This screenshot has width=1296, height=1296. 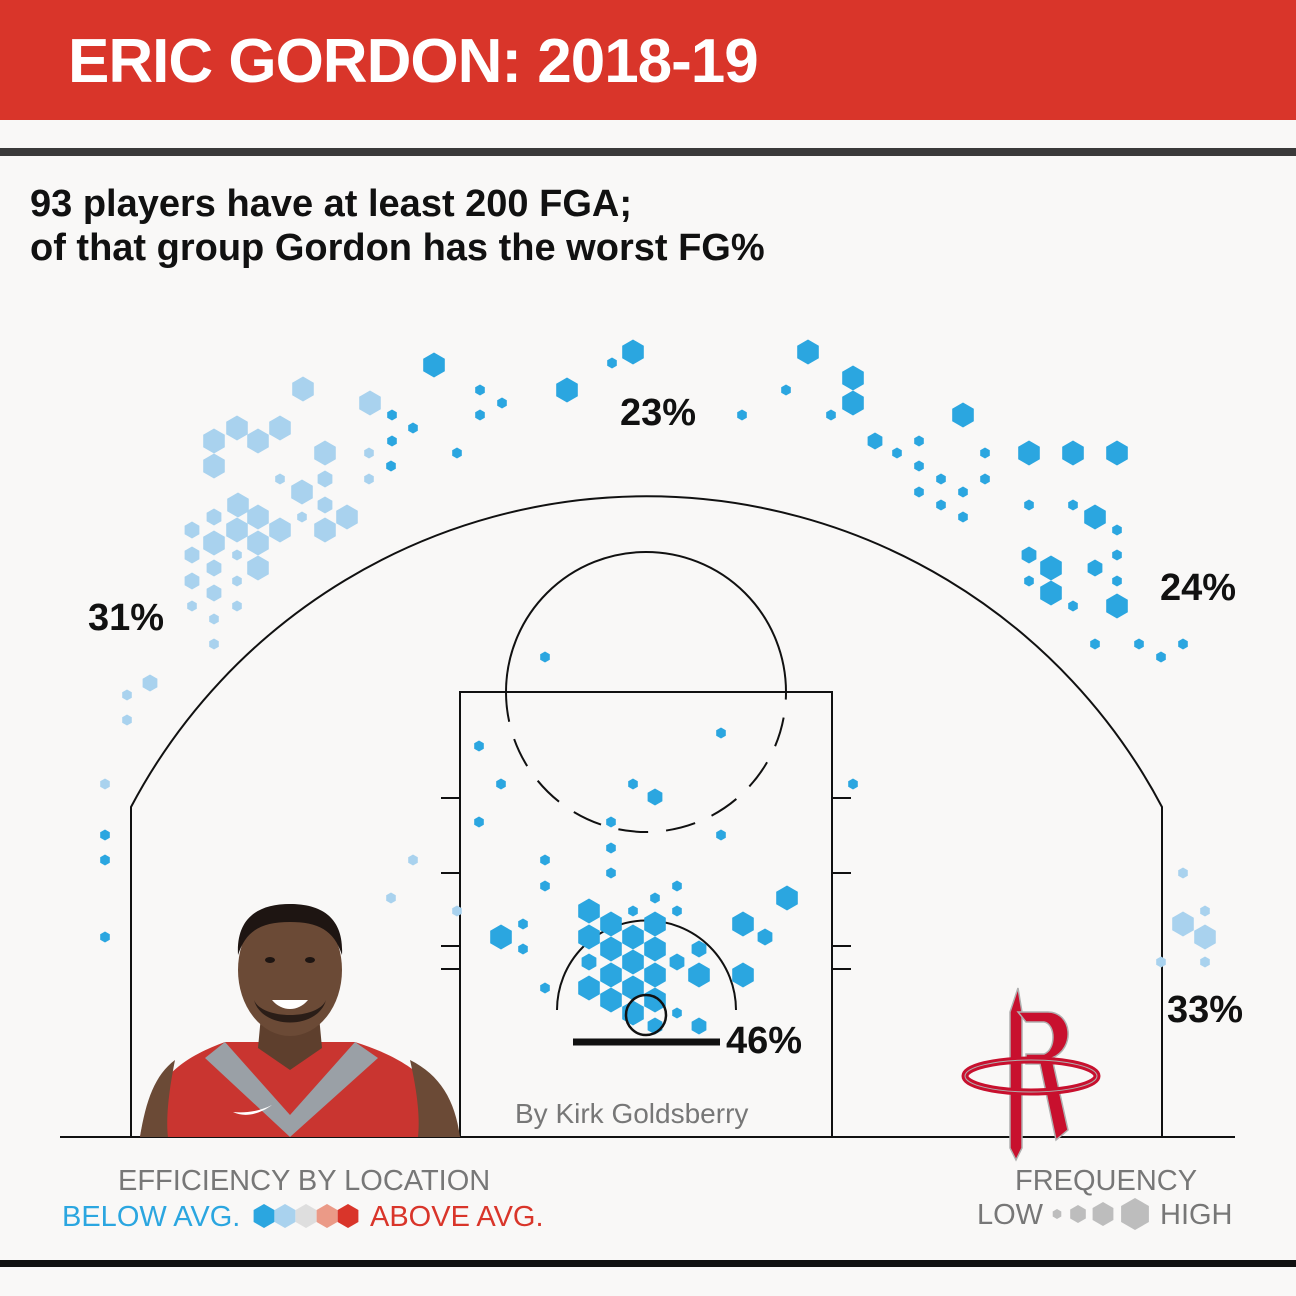 What do you see at coordinates (331, 204) in the screenshot?
I see `subtitle-line-1: 93 players have at least 200 FGA;` at bounding box center [331, 204].